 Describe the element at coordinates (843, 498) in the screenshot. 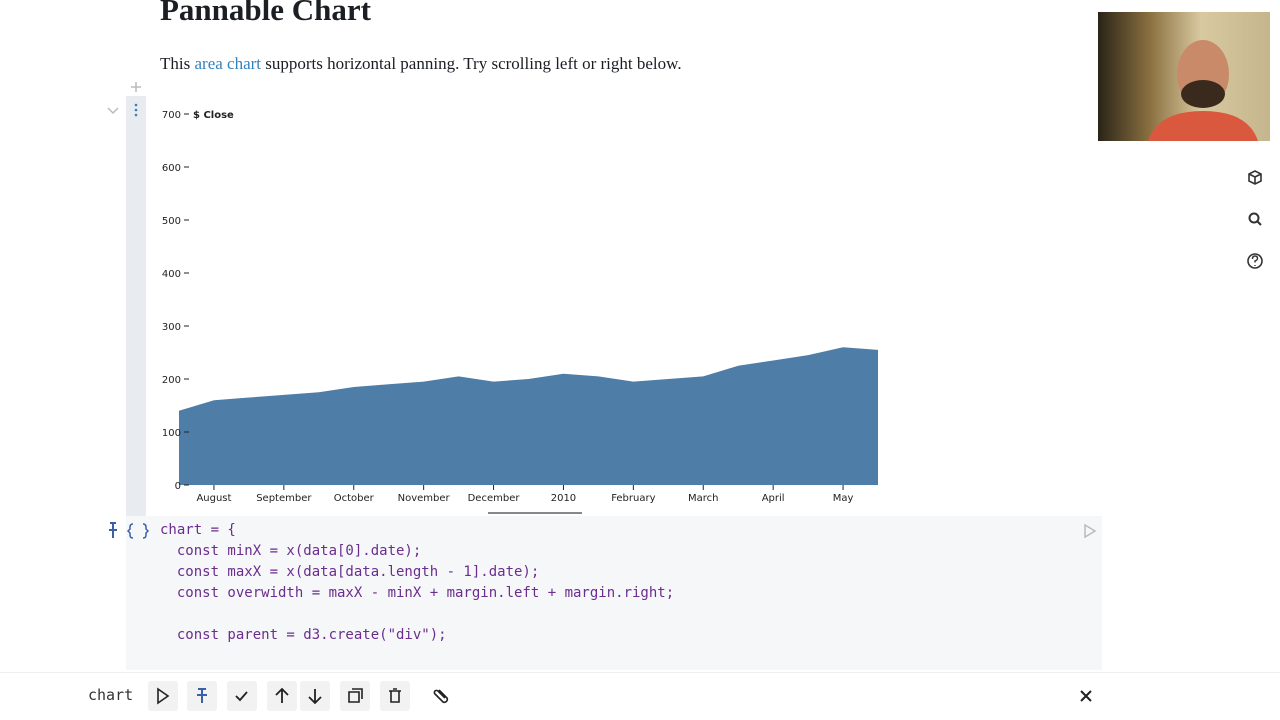

I see `x-tick-label: May` at that location.